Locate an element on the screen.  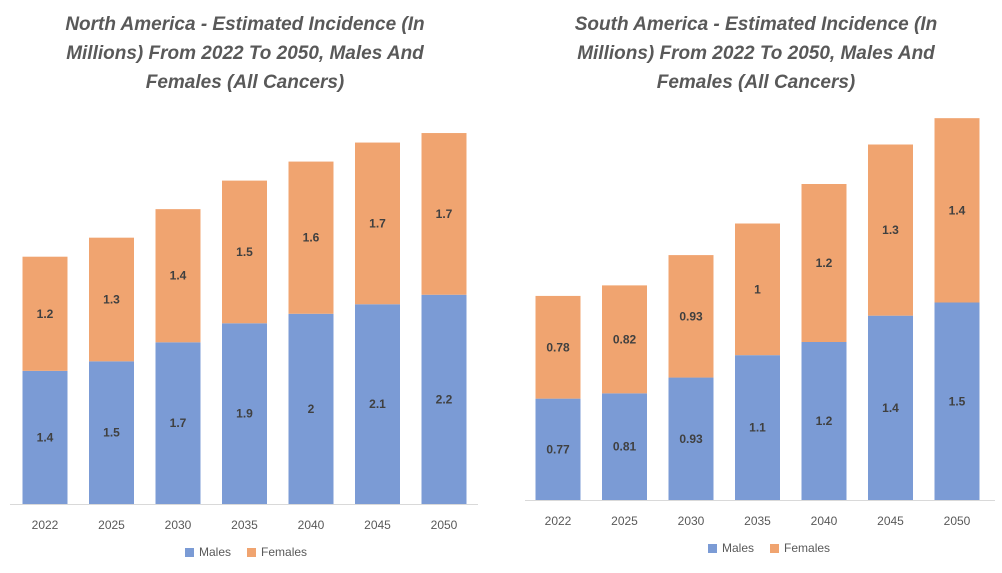
females-value-label-2025: 0.82 is located at coordinates (625, 339).